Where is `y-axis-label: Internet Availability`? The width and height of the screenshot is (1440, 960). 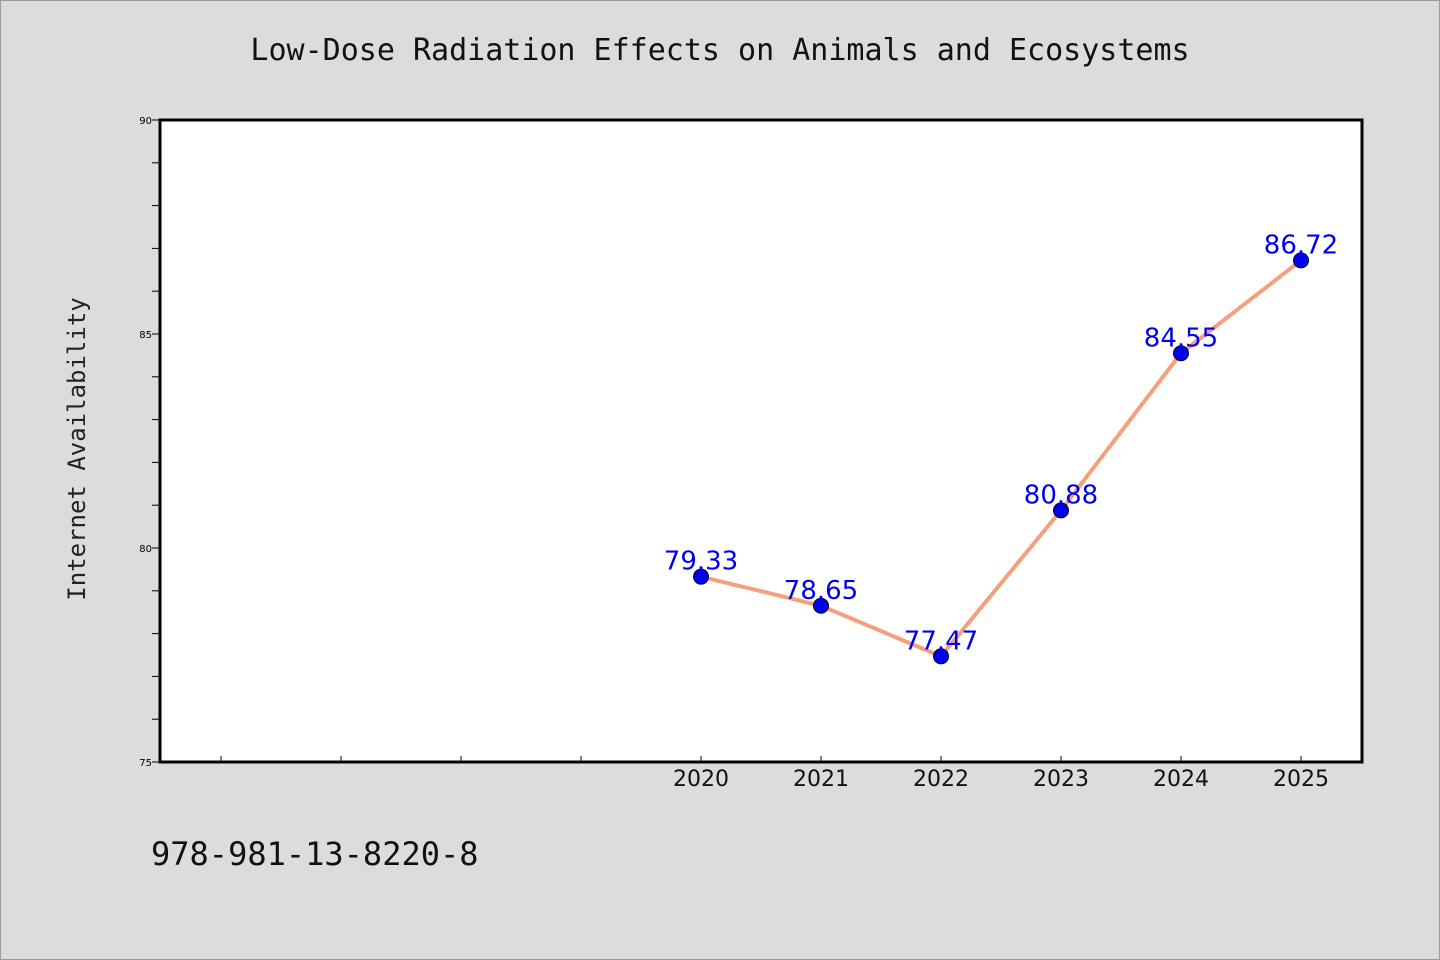 y-axis-label: Internet Availability is located at coordinates (77, 449).